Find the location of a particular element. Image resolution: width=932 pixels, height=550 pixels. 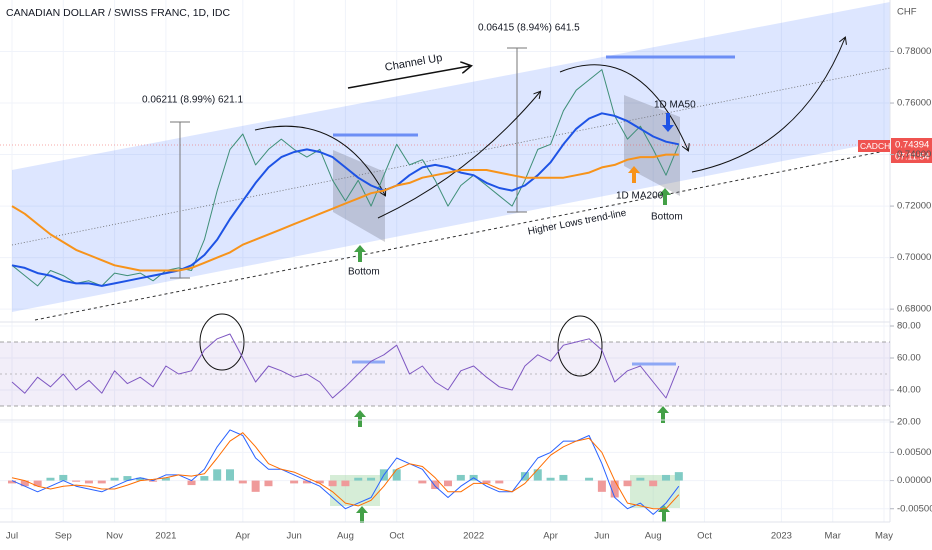

circle is located at coordinates (580, 346).